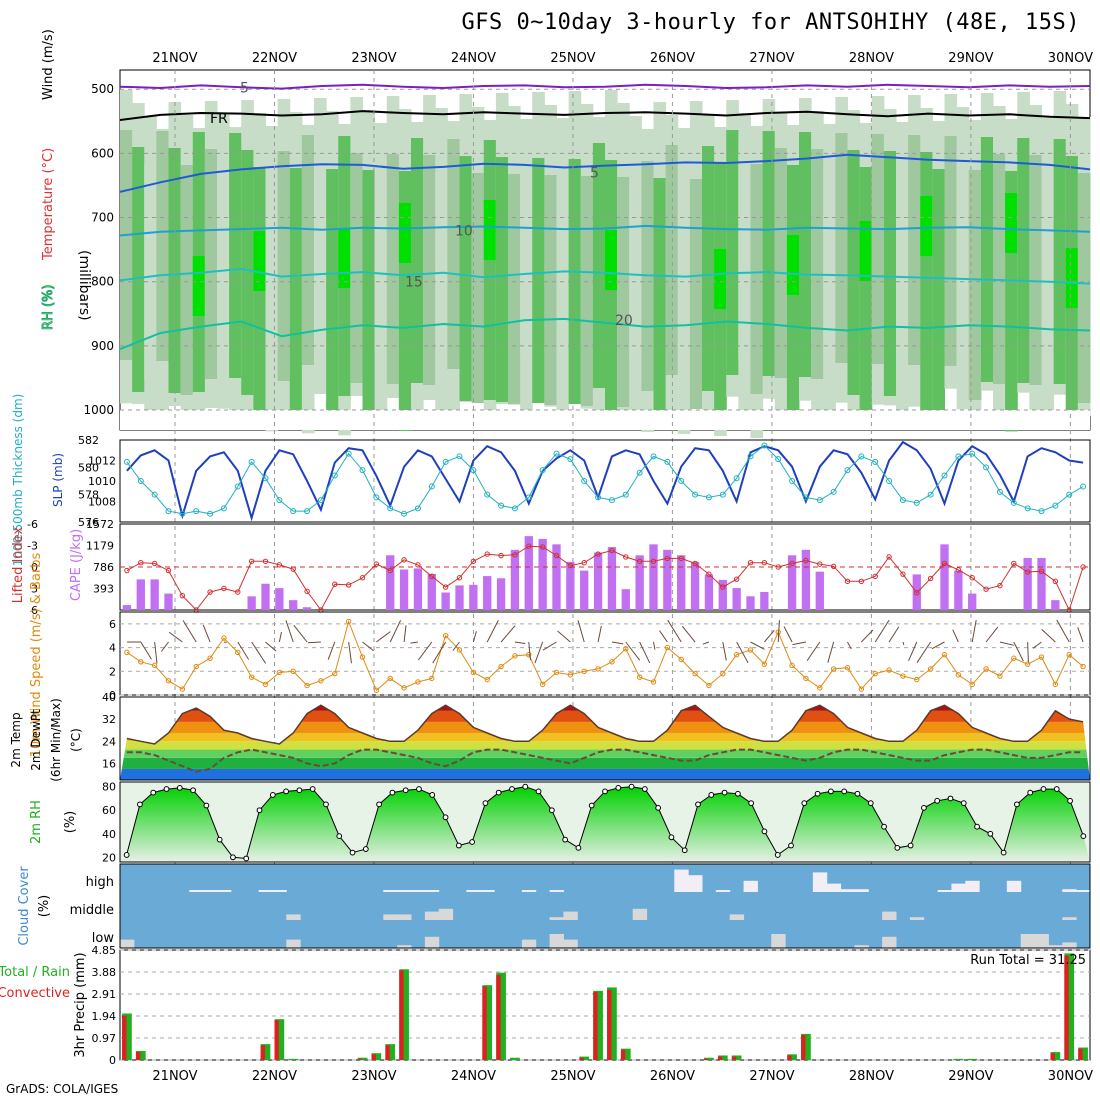  Describe the element at coordinates (109, 763) in the screenshot. I see `temp-tick: 16` at that location.